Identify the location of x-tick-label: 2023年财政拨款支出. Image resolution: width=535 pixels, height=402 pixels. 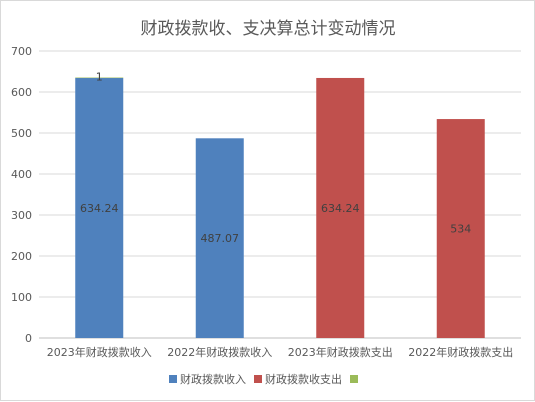
(340, 352).